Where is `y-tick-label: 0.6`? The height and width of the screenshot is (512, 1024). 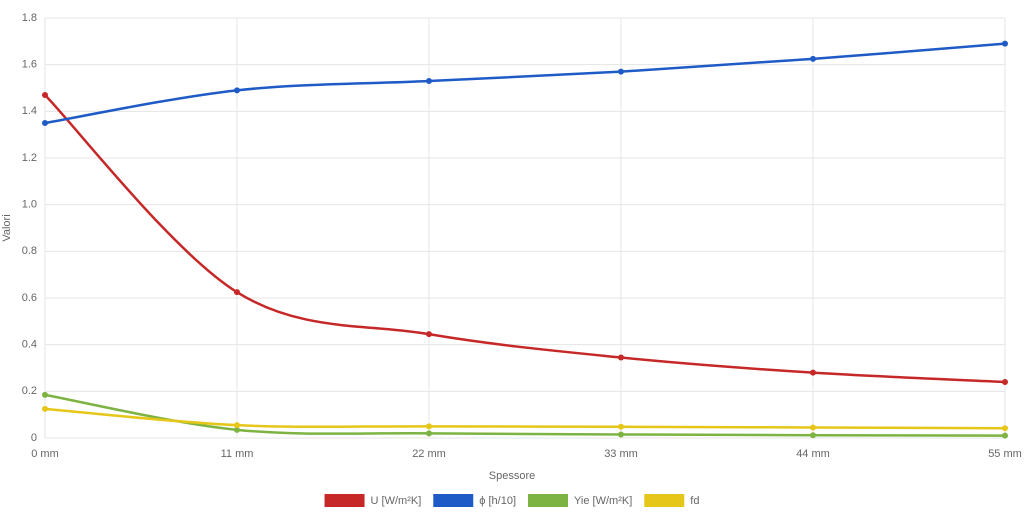 y-tick-label: 0.6 is located at coordinates (29, 298).